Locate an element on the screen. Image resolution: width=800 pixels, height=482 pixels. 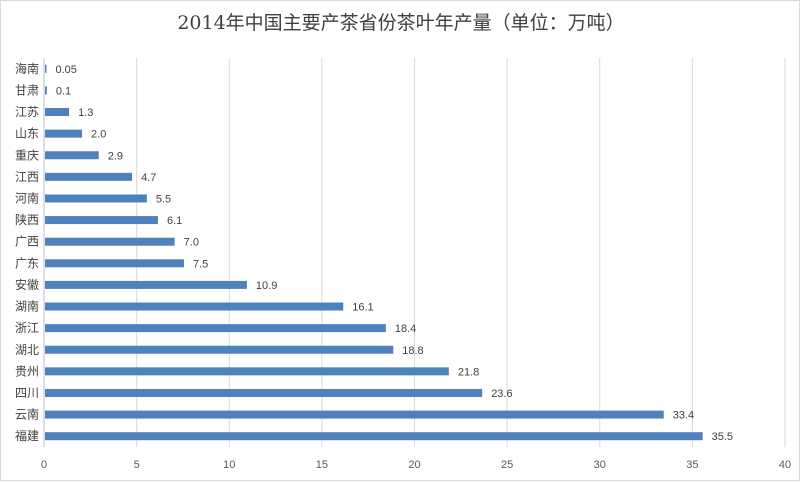
value-label: 10.9 is located at coordinates (266, 286).